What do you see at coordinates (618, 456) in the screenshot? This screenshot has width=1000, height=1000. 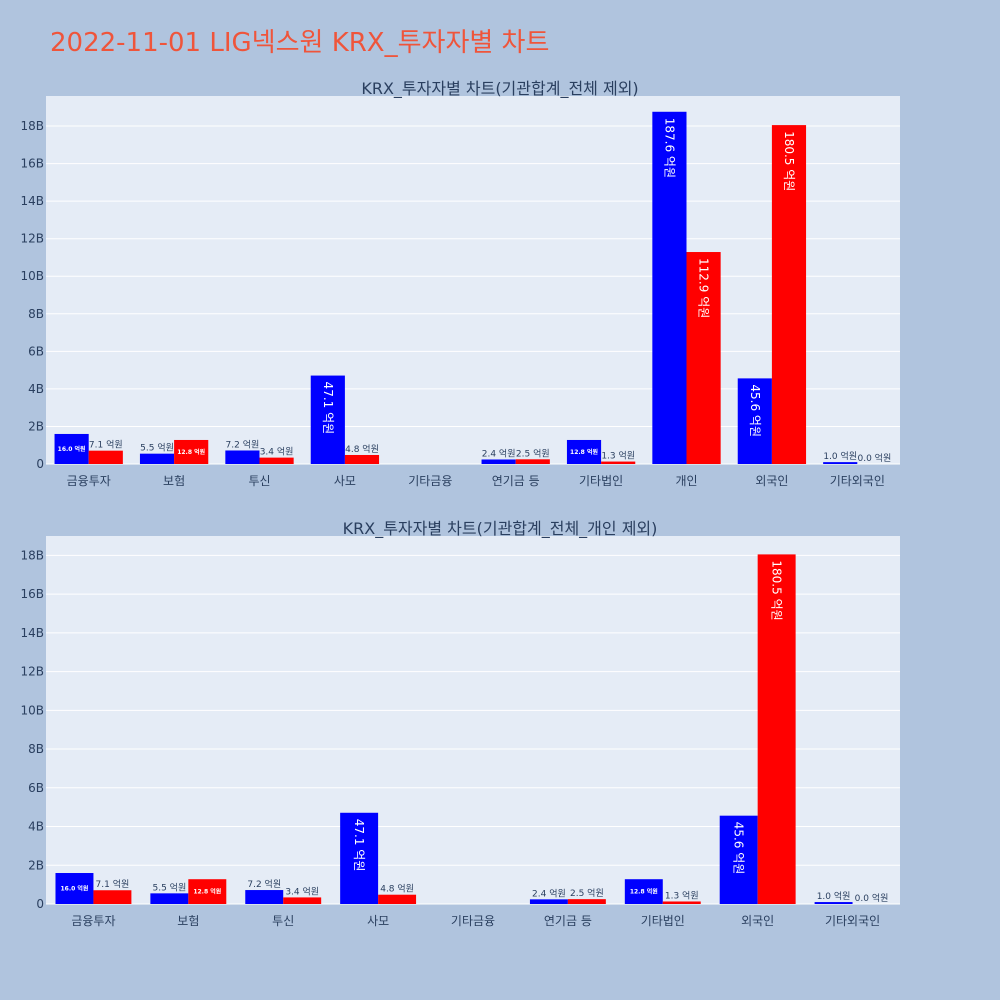 I see `data-label: 1.3 억원` at bounding box center [618, 456].